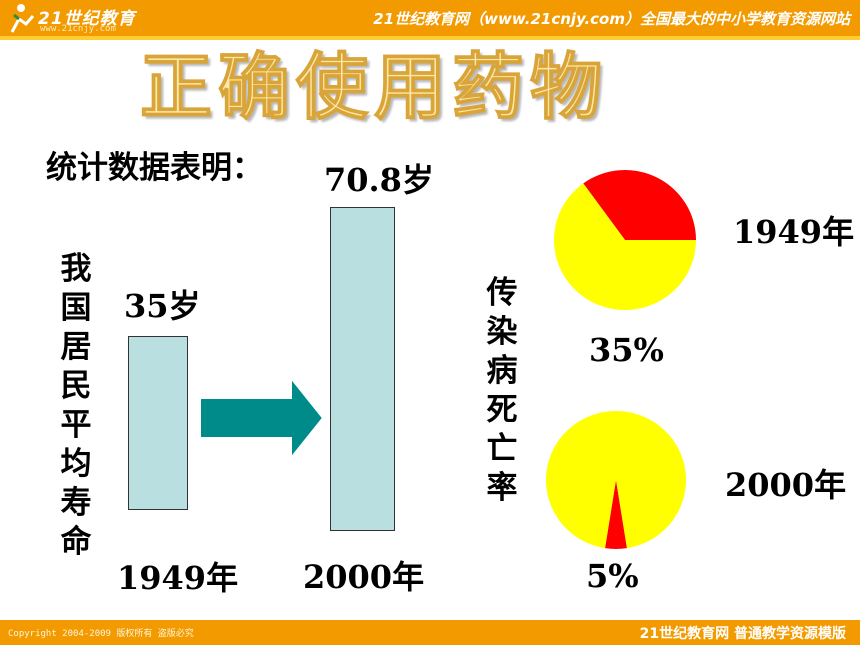  Describe the element at coordinates (22, 18) in the screenshot. I see `runner-icon` at that location.